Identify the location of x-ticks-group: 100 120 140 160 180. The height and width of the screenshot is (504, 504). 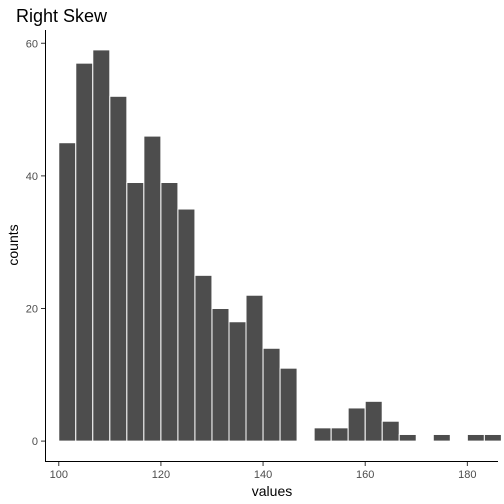
(263, 471).